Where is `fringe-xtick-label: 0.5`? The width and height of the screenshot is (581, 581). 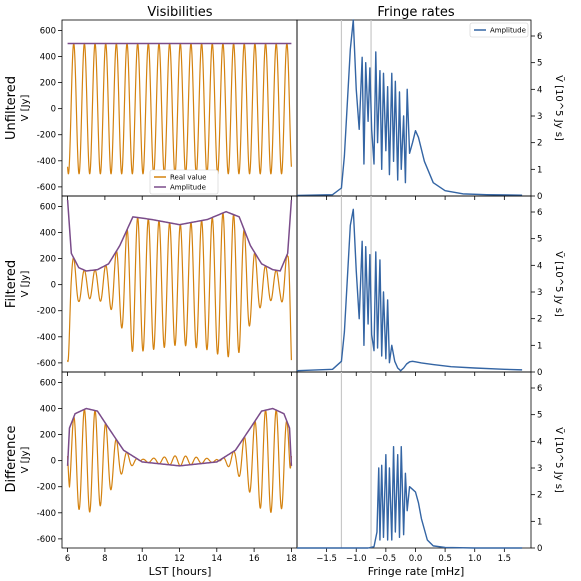
fringe-xtick-label: 0.5 is located at coordinates (445, 559).